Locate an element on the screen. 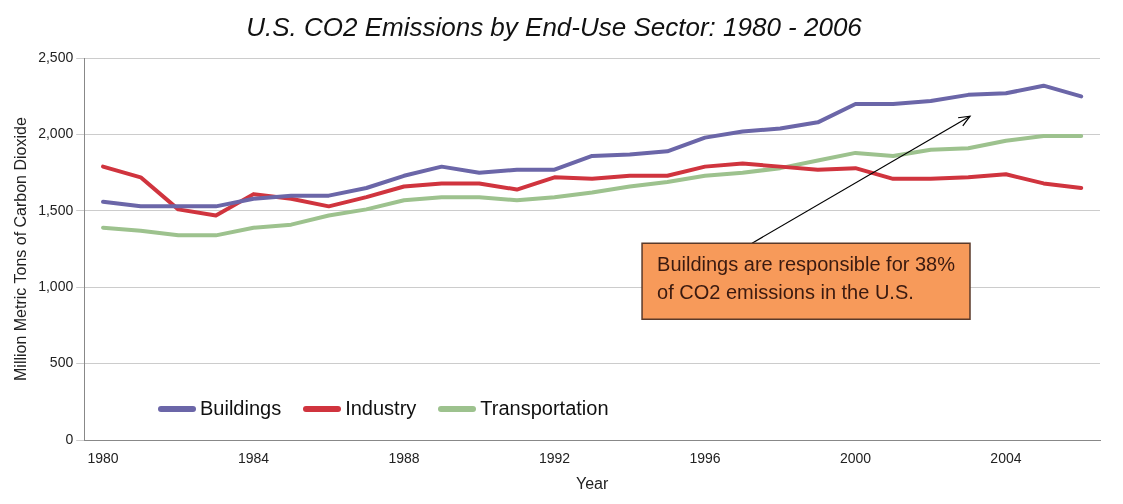 The width and height of the screenshot is (1123, 504). x-tick-label: 1988 is located at coordinates (404, 458).